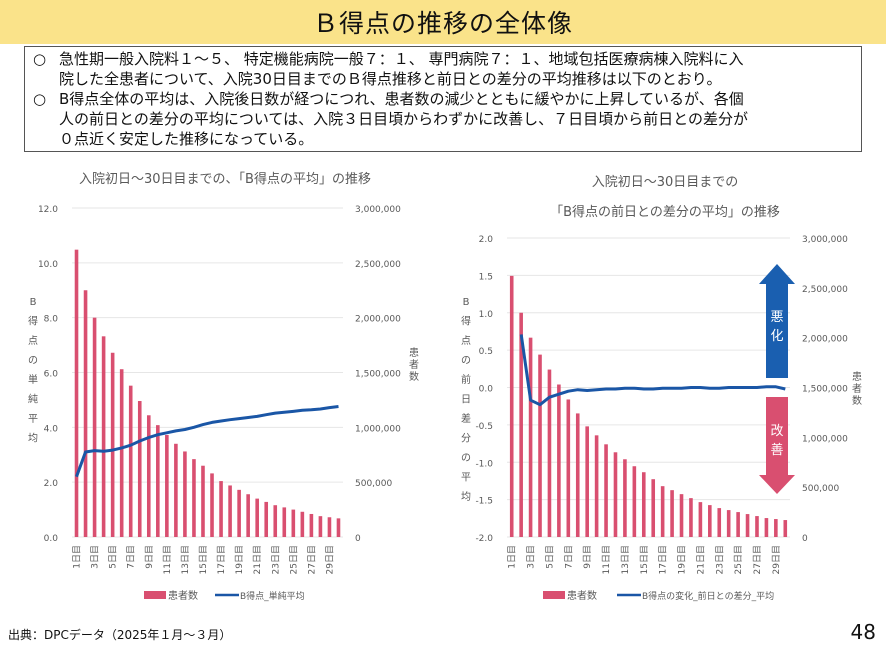 Image resolution: width=886 pixels, height=664 pixels. I want to click on improve-arrow-icon: 改善, so click(777, 445).